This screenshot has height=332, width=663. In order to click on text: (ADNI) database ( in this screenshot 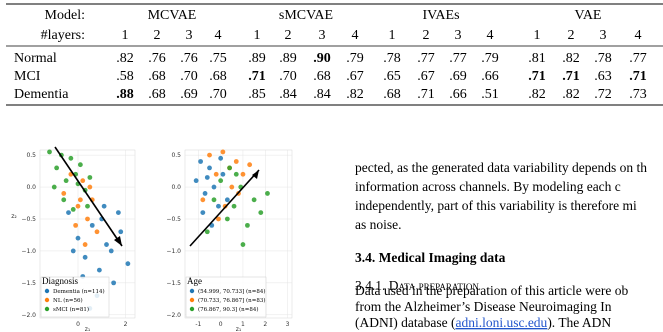, I will do `click(405, 322)`.